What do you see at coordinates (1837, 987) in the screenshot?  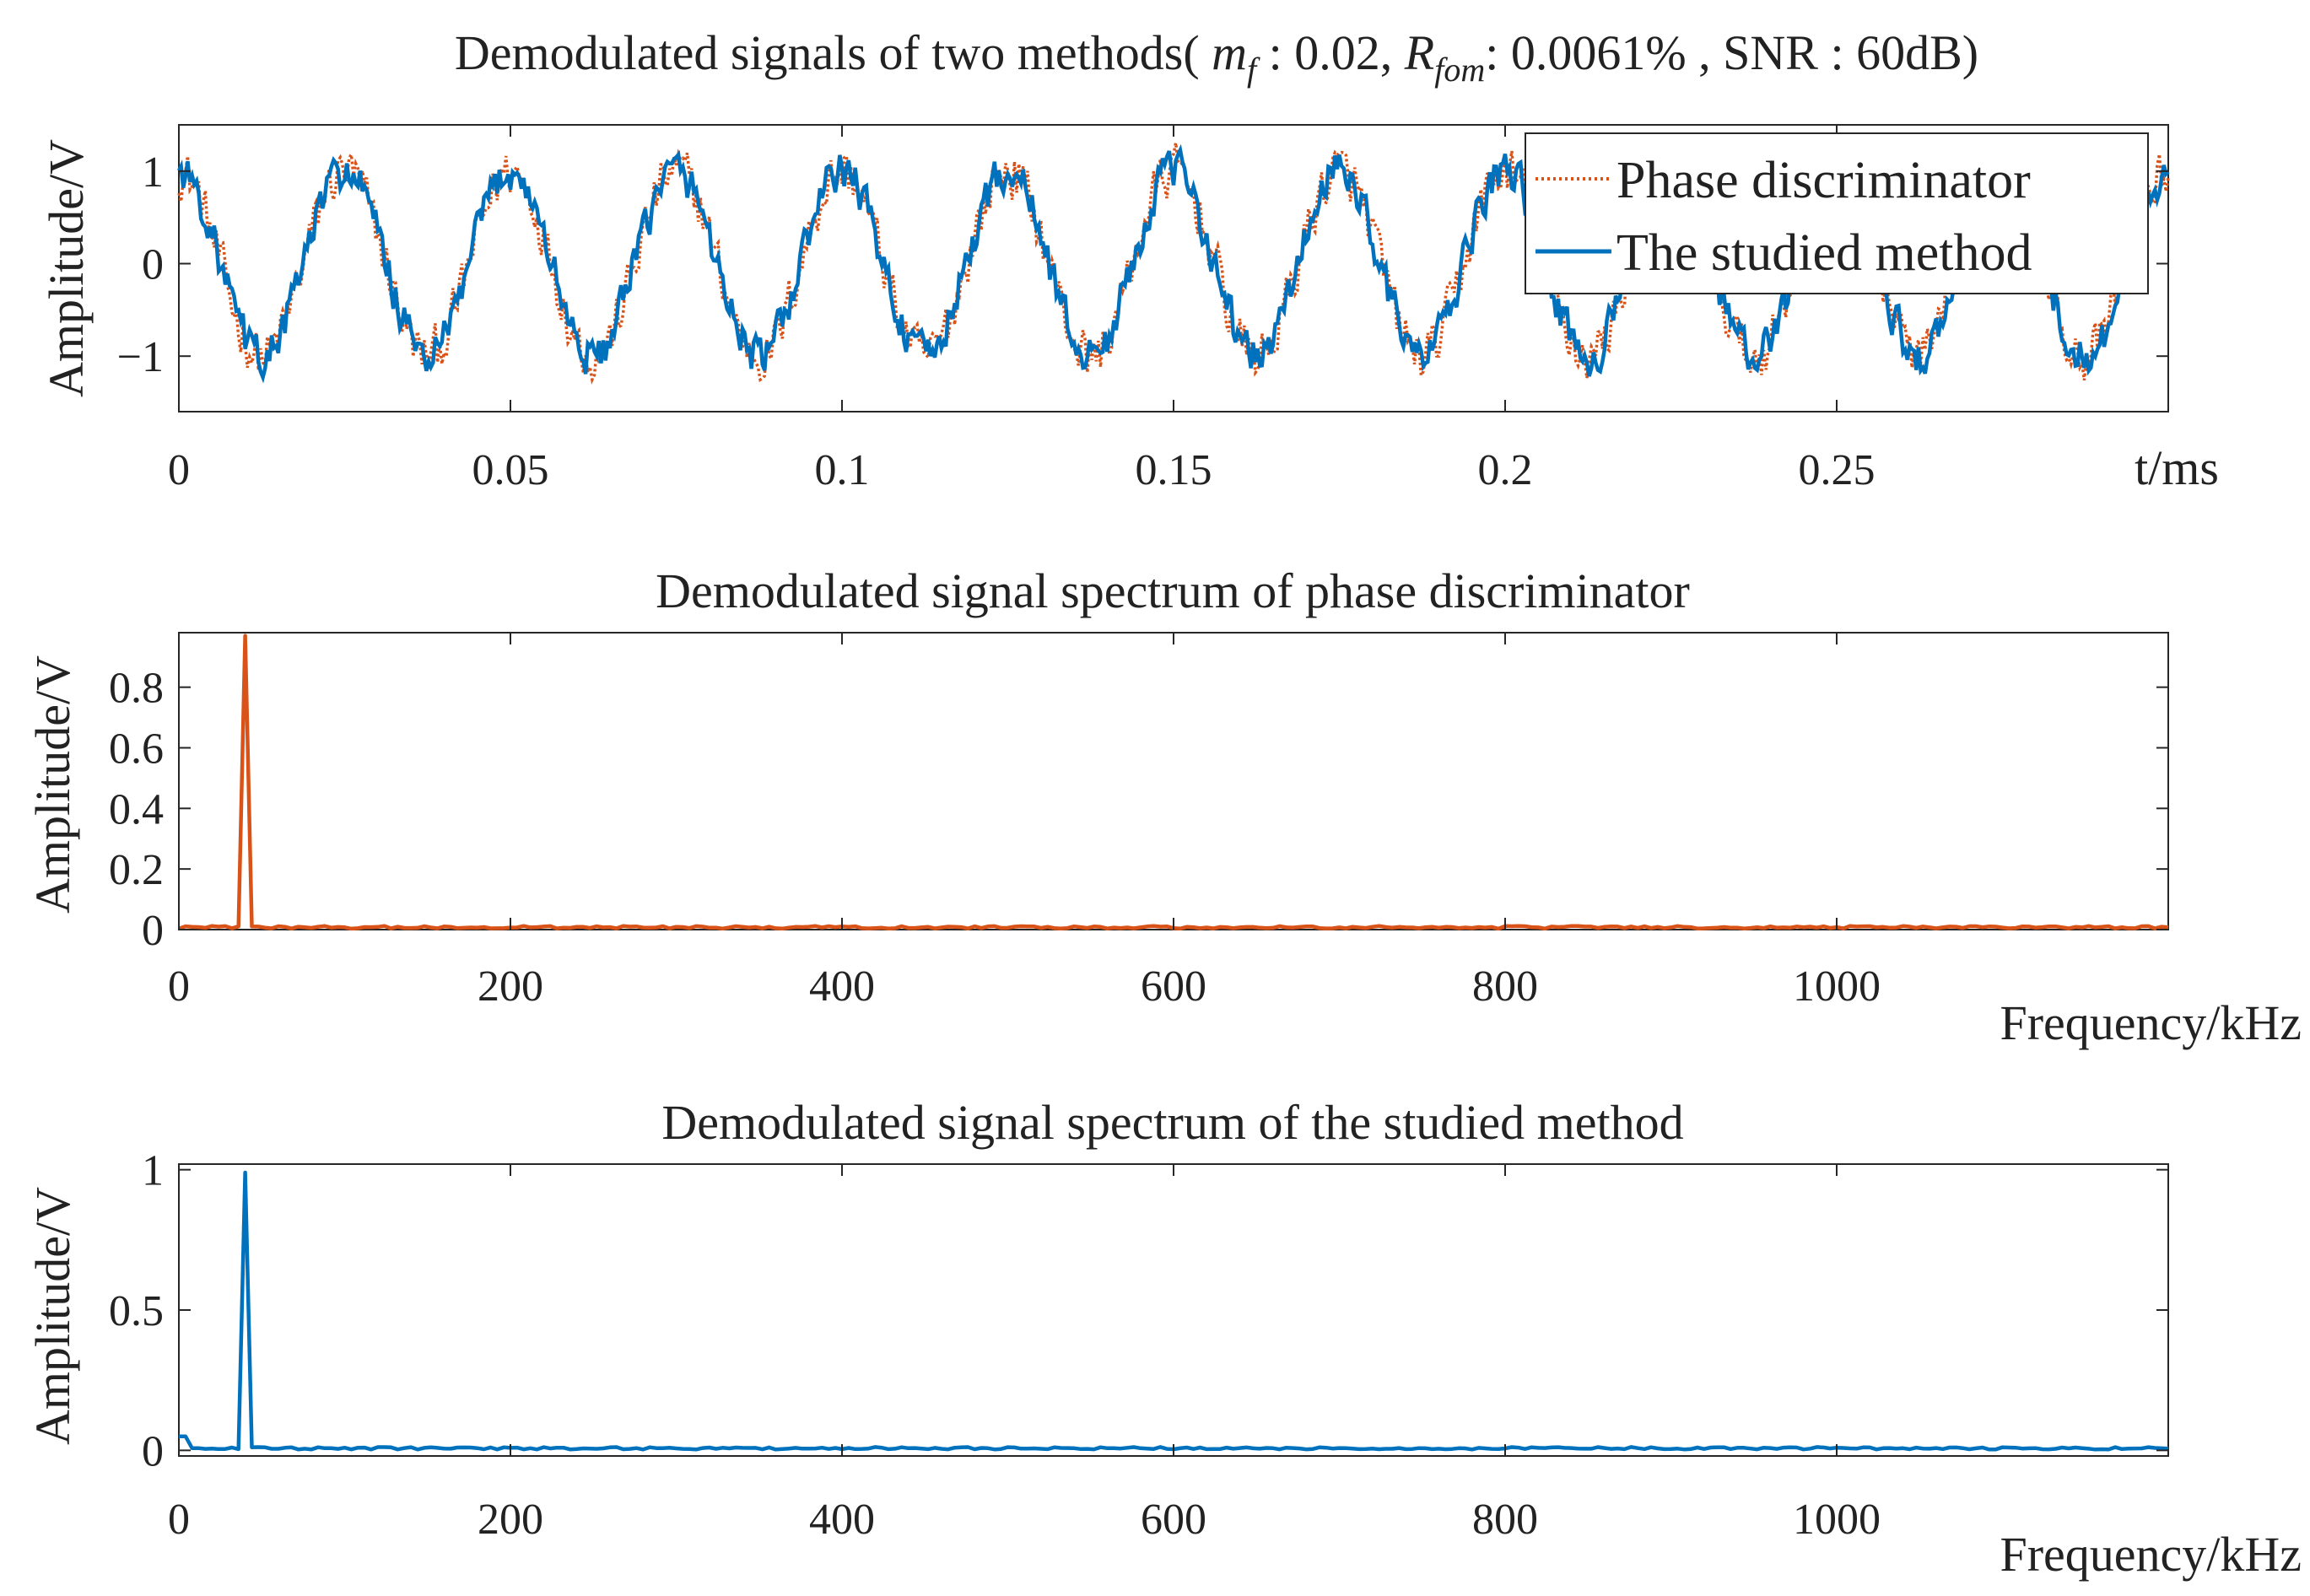 I see `panel2-xtick-label: 1000` at bounding box center [1837, 987].